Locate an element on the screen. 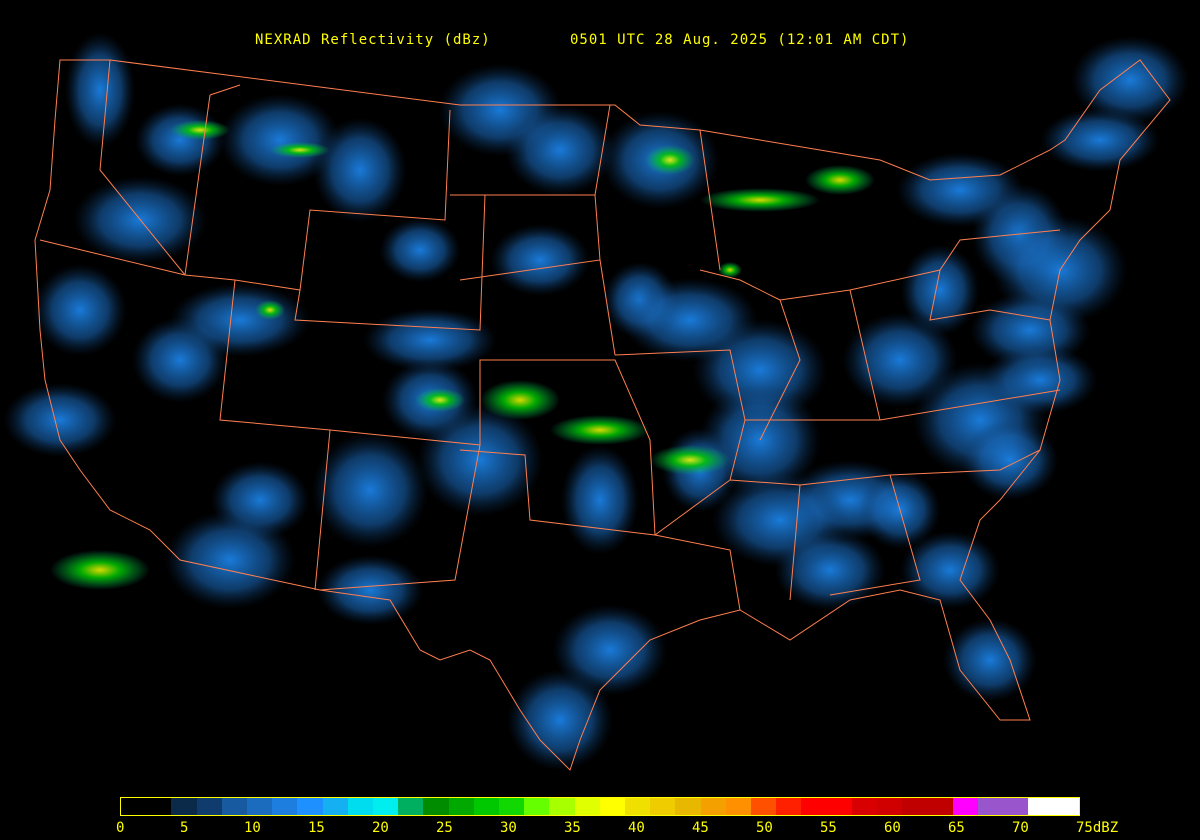  product-title: NEXRAD Reflectivity (dBz) is located at coordinates (373, 40).